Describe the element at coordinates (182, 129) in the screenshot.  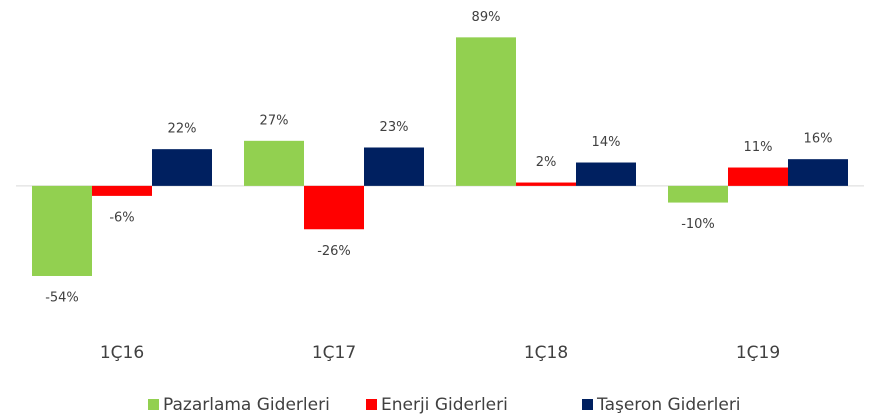
I see `value-label: 22%` at that location.